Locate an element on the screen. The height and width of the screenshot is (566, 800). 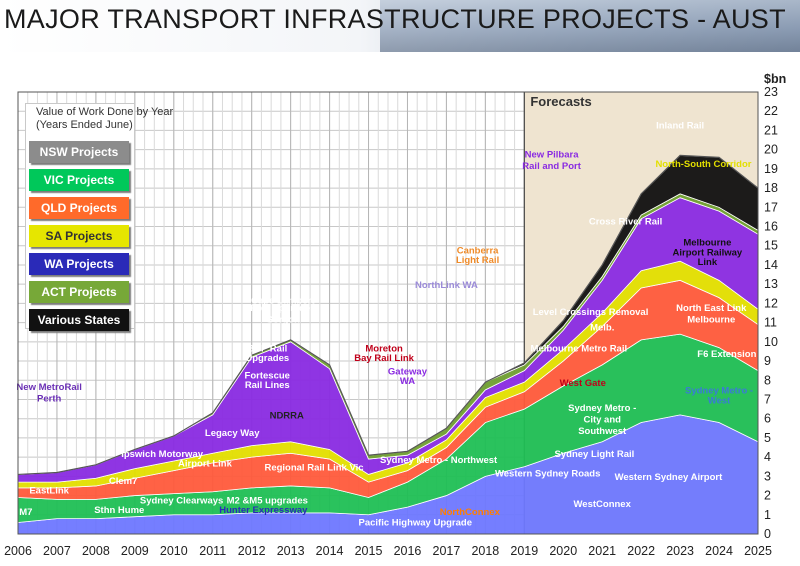
annotation-label: Fortescue is located at coordinates (267, 375).